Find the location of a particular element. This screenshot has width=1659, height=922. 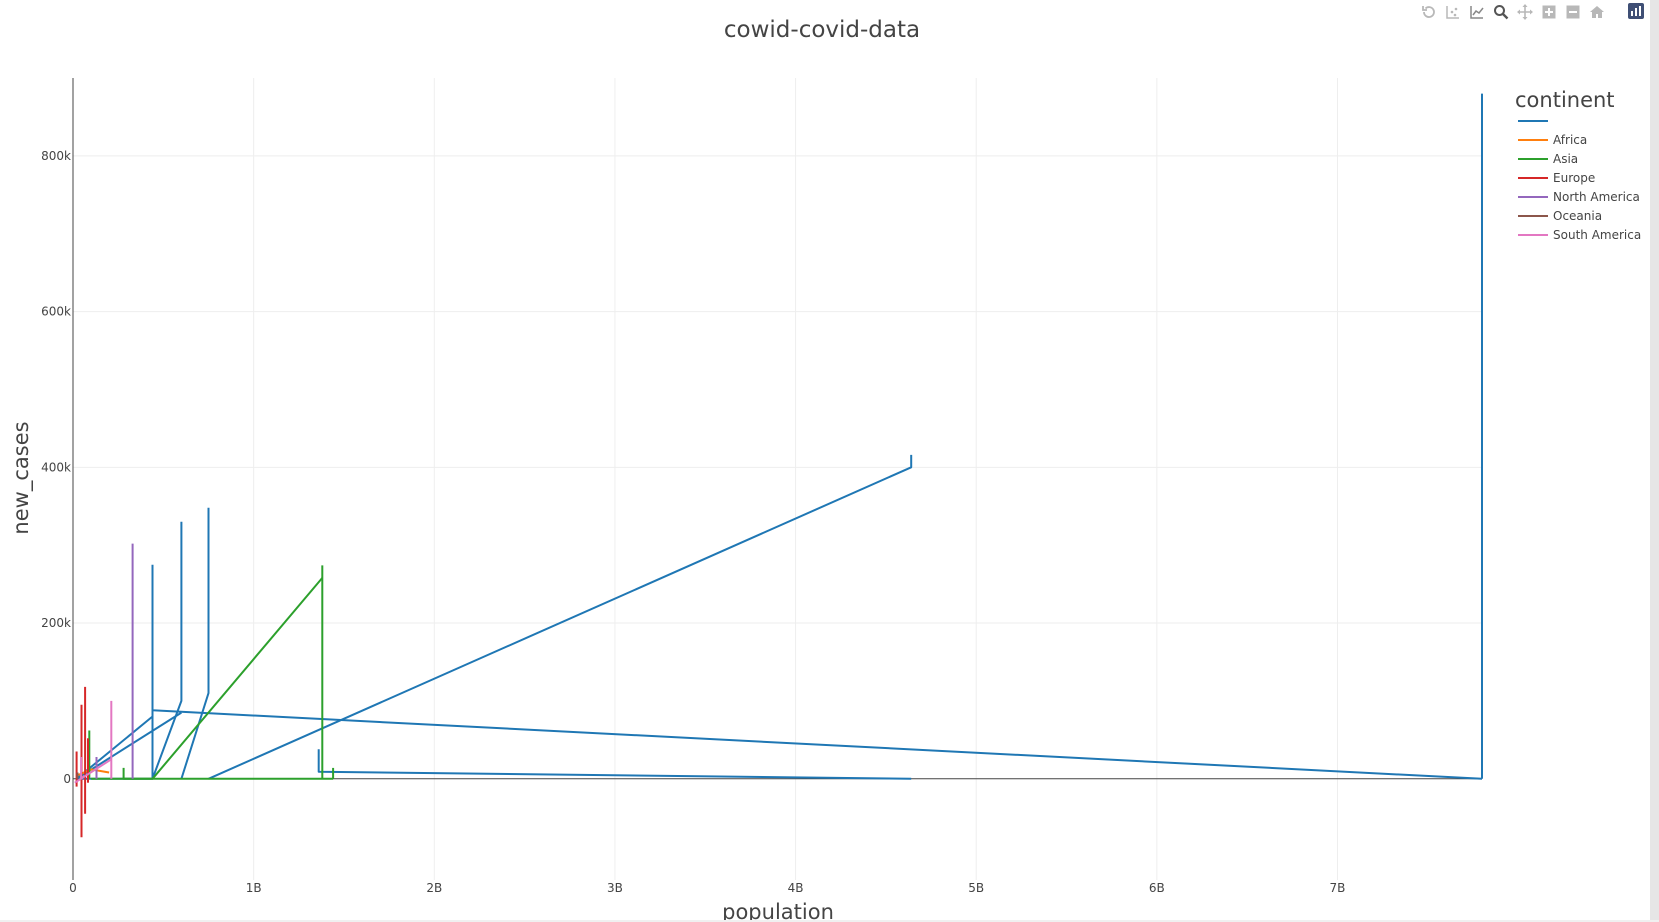

zoom-icon is located at coordinates (1501, 12).